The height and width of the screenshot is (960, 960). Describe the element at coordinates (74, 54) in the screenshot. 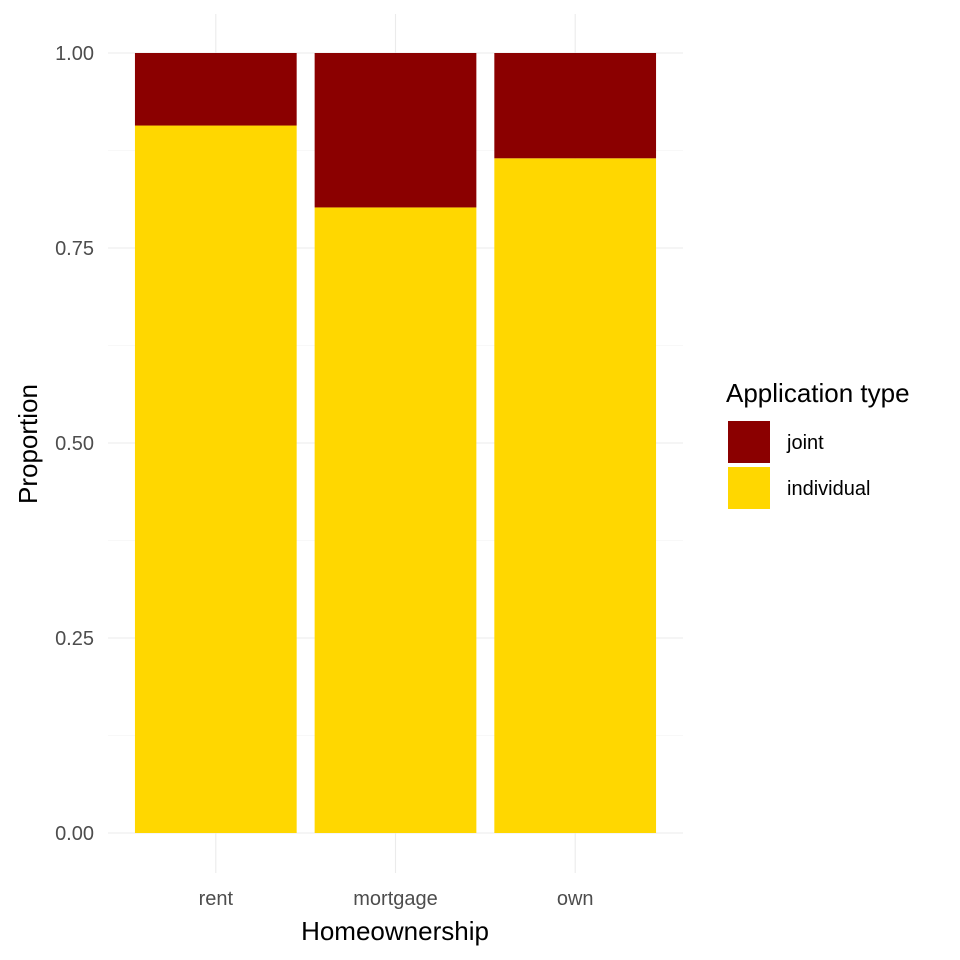

I see `y-tick-label: 1.00` at that location.